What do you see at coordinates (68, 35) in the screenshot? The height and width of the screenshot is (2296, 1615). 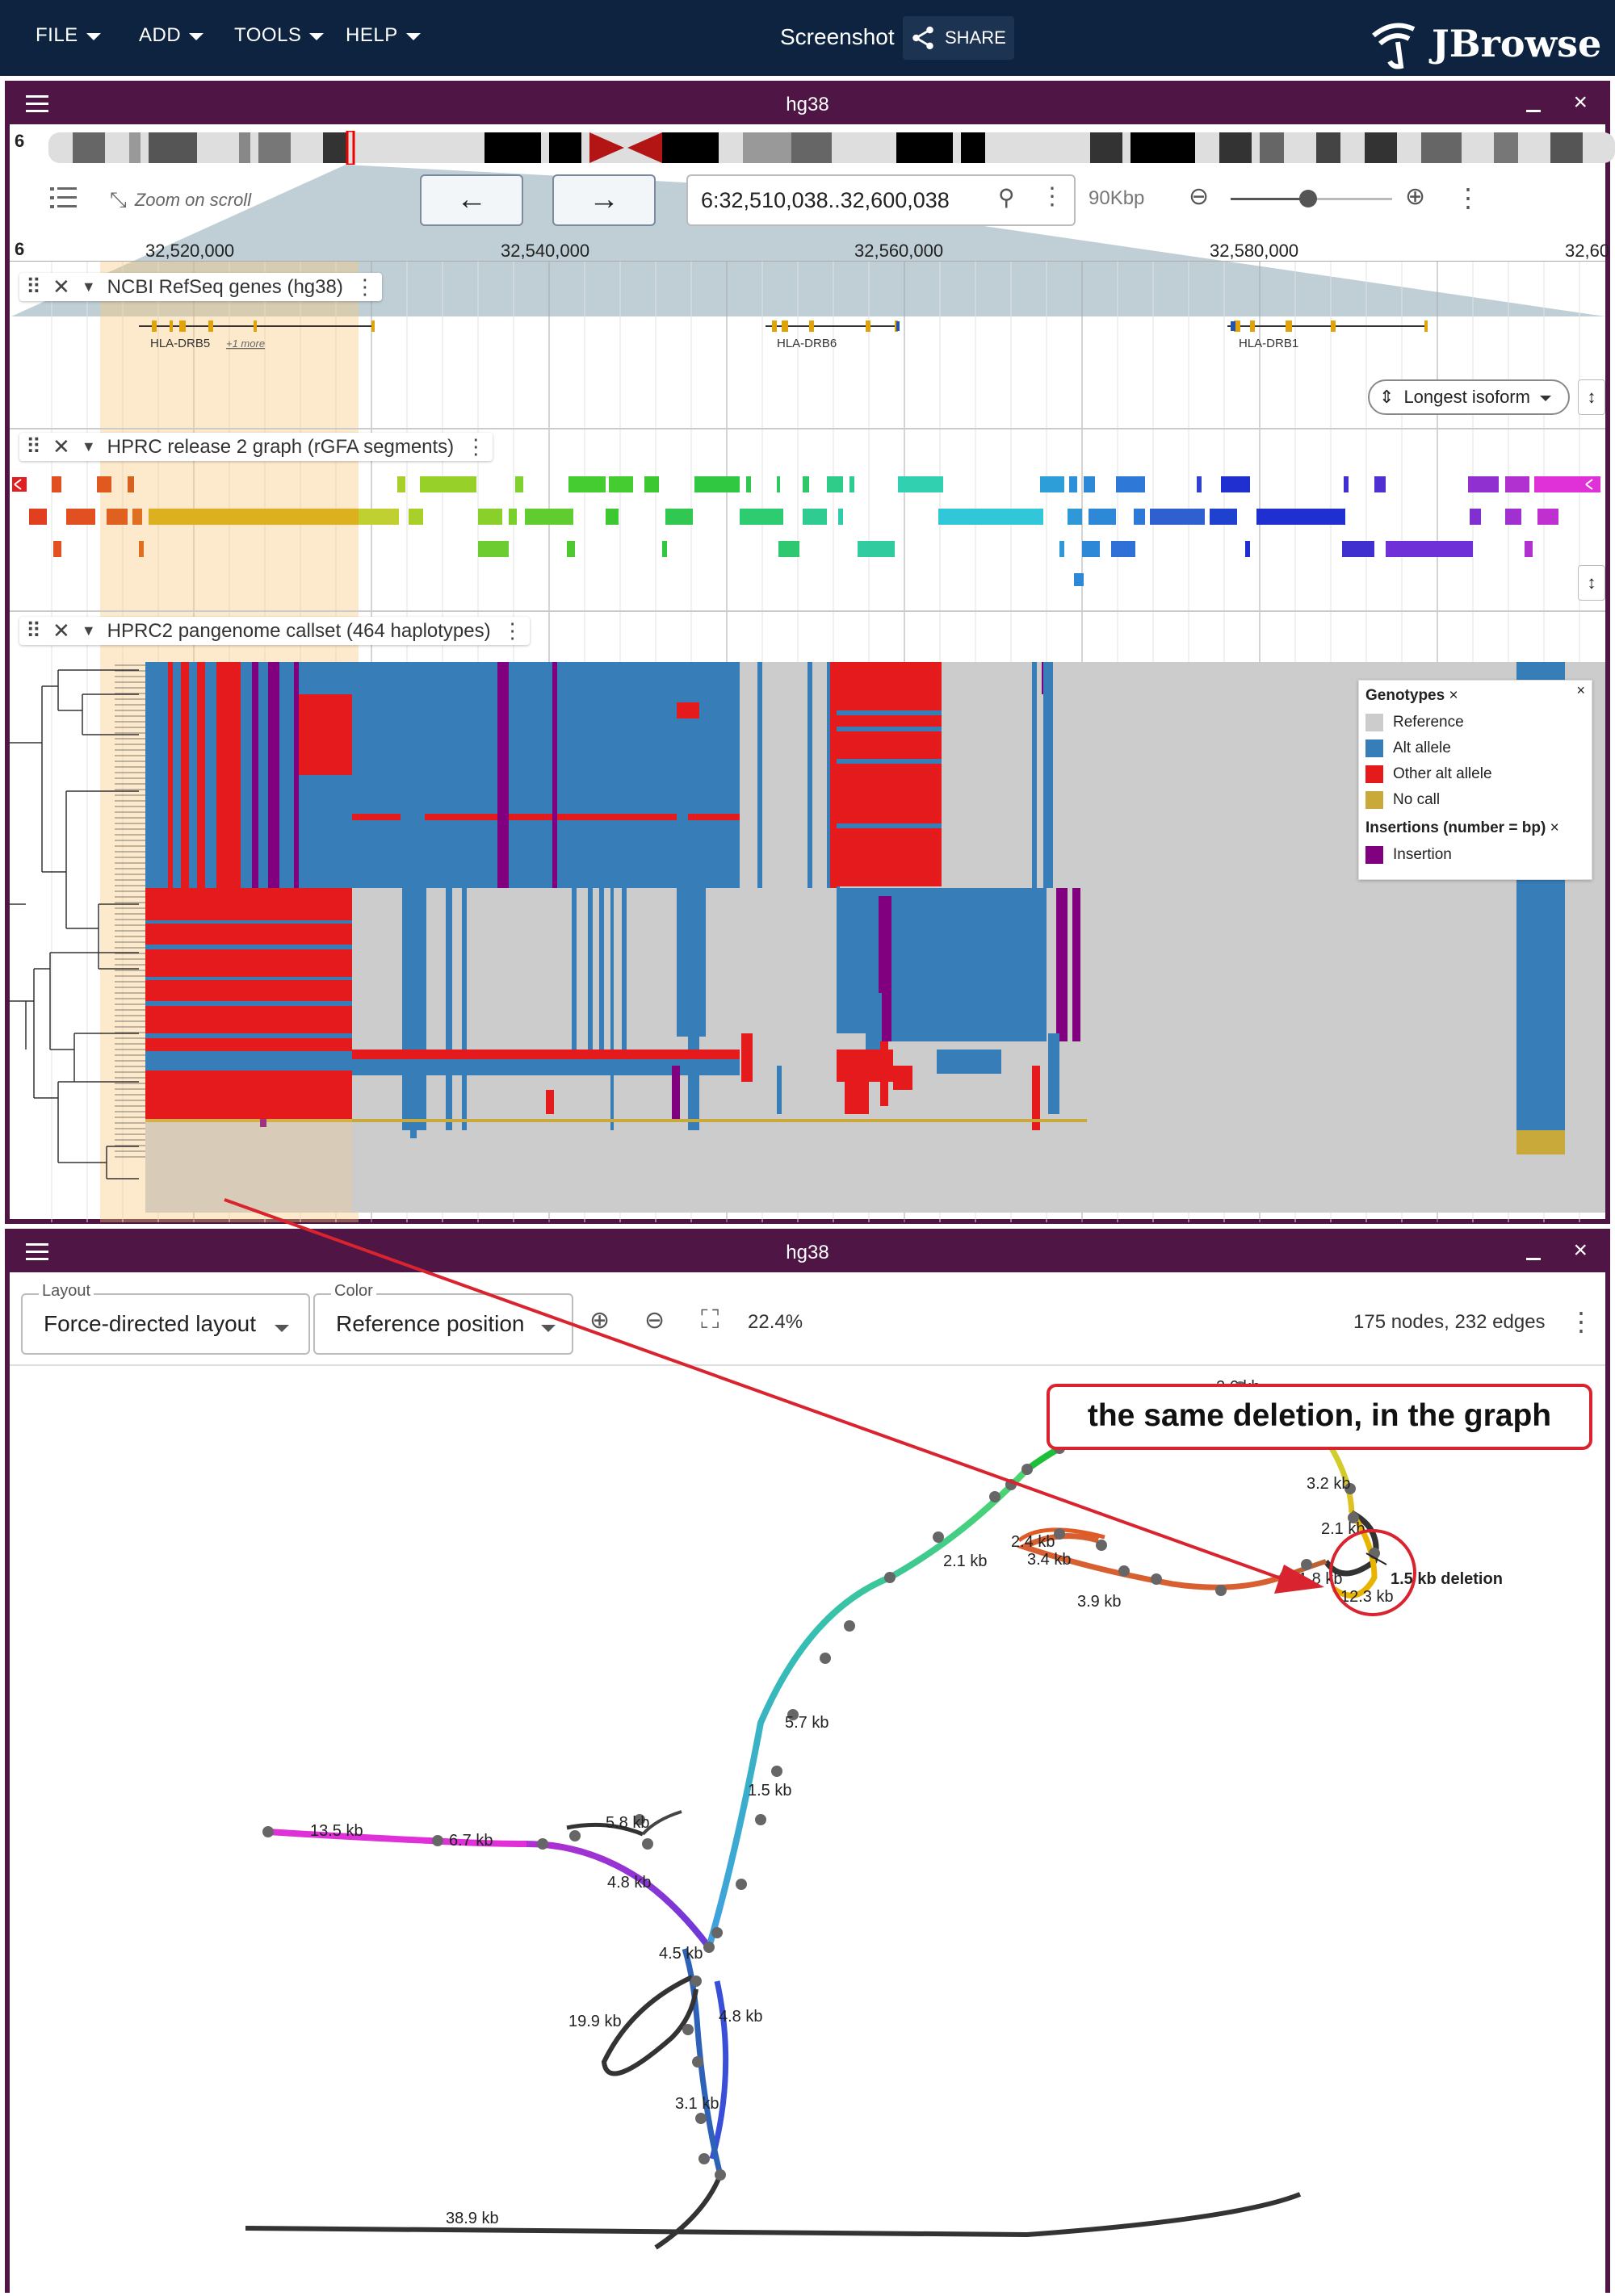 I see `file-menu: FILE` at bounding box center [68, 35].